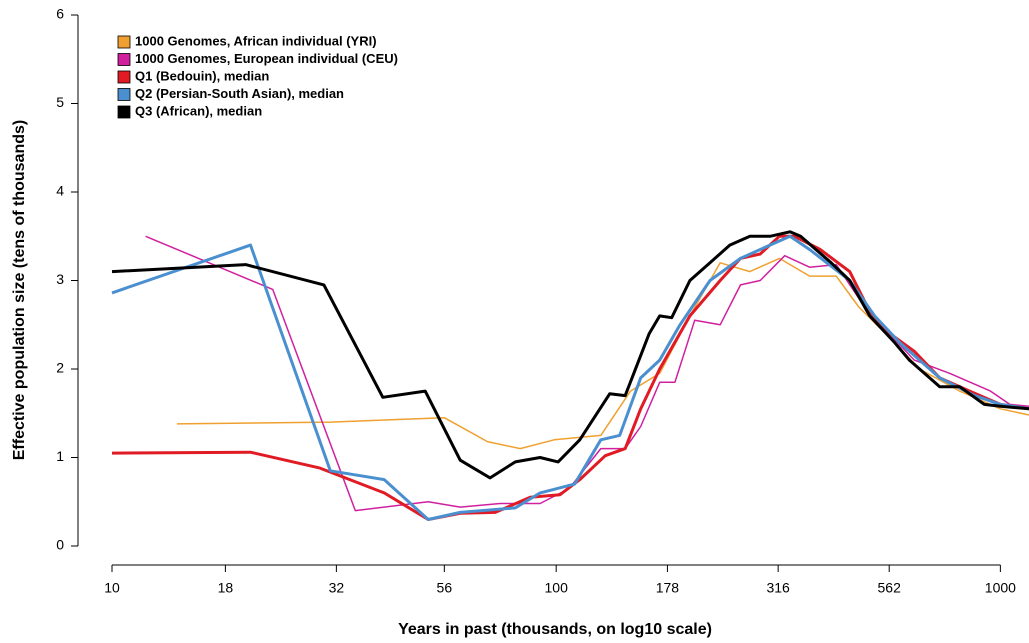 This screenshot has height=643, width=1029. I want to click on x-tick-label: 56, so click(445, 588).